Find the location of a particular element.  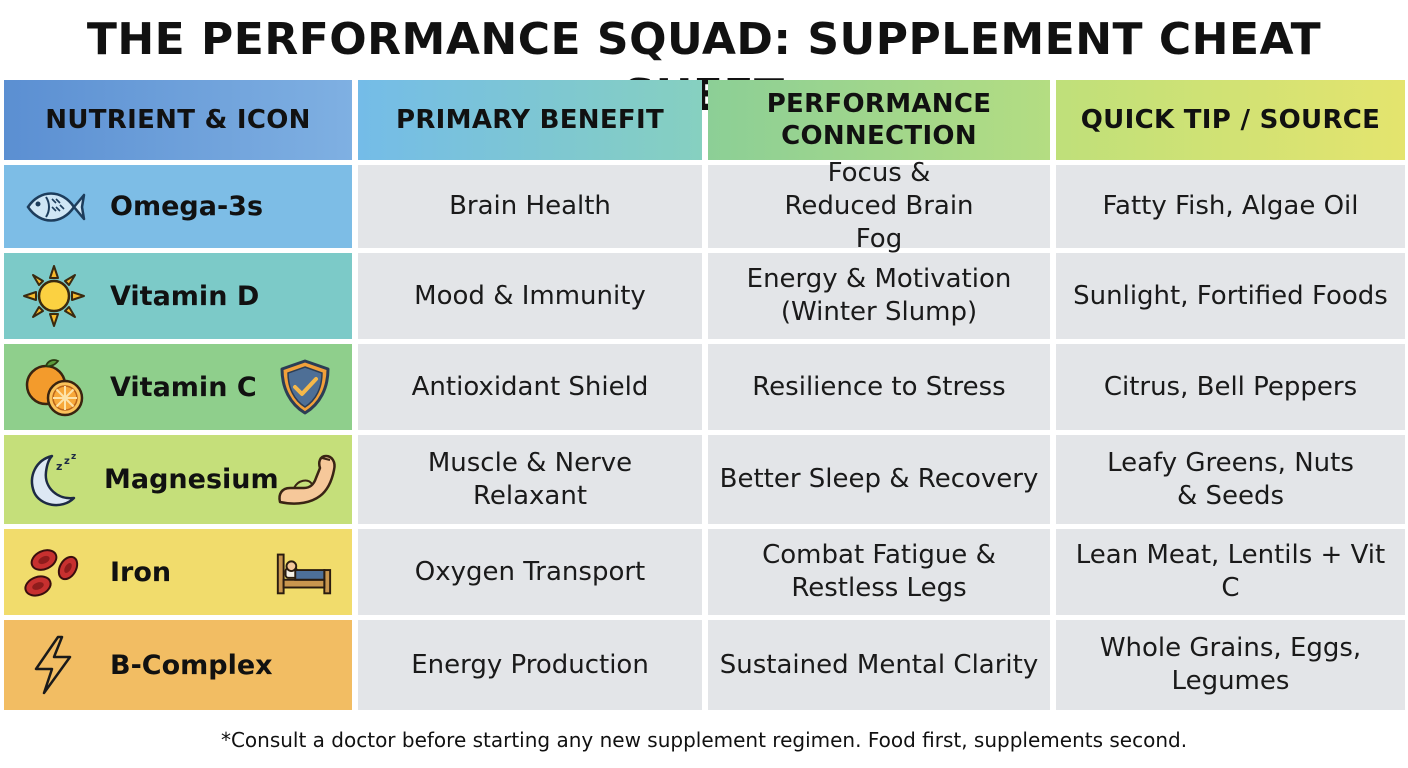

source-cell: Citrus, Bell Peppers is located at coordinates (1230, 387).